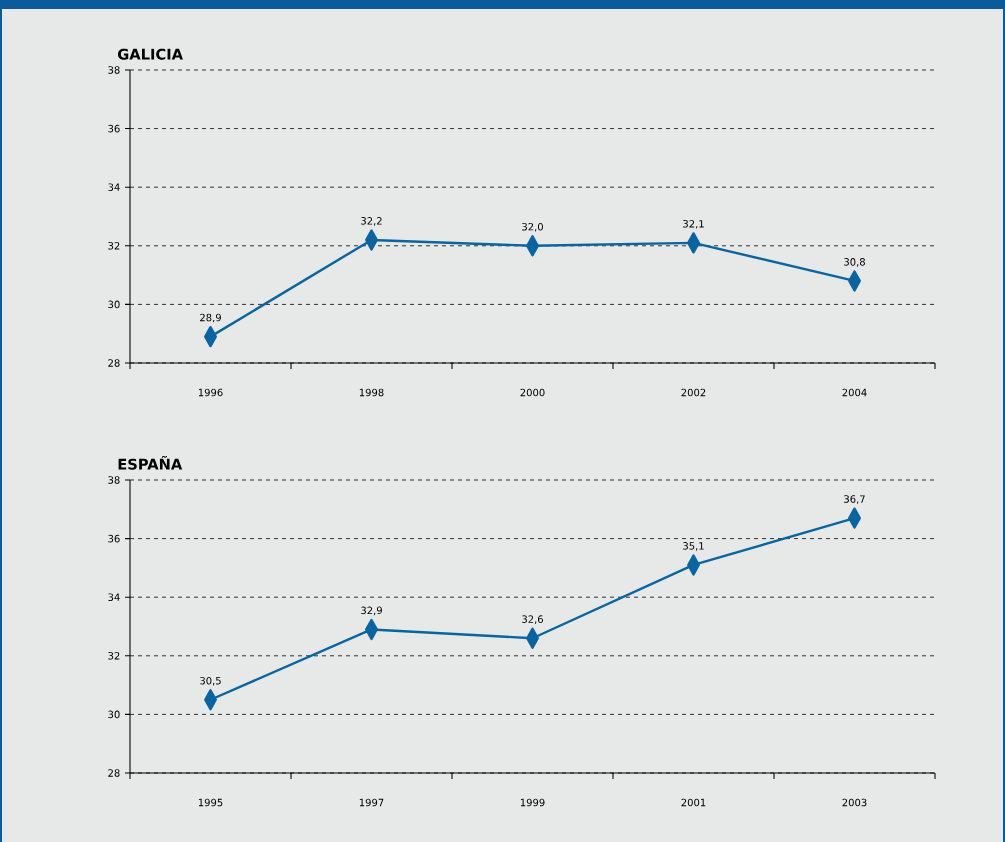  Describe the element at coordinates (532, 392) in the screenshot. I see `x-tick-label: 2000` at that location.